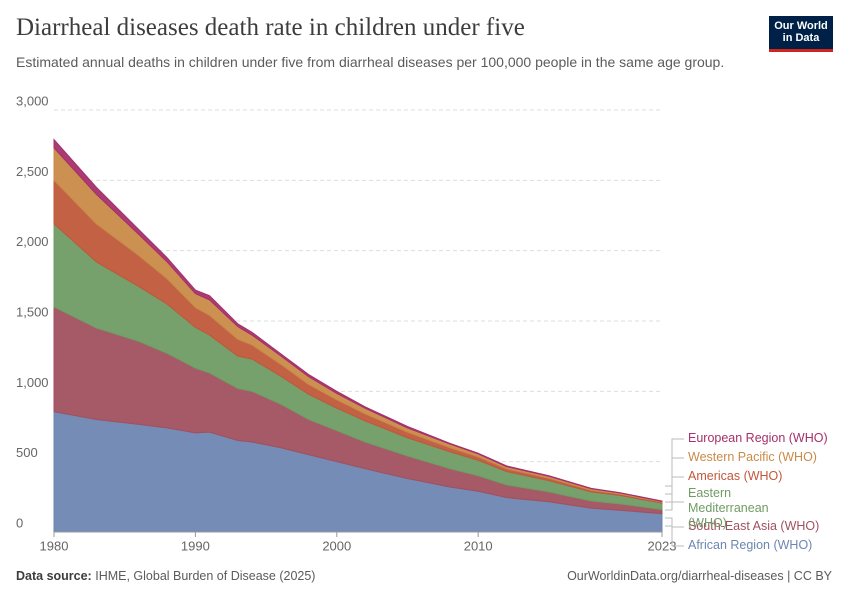 This screenshot has height=600, width=850. I want to click on y-tick-label: 2,000, so click(32, 241).